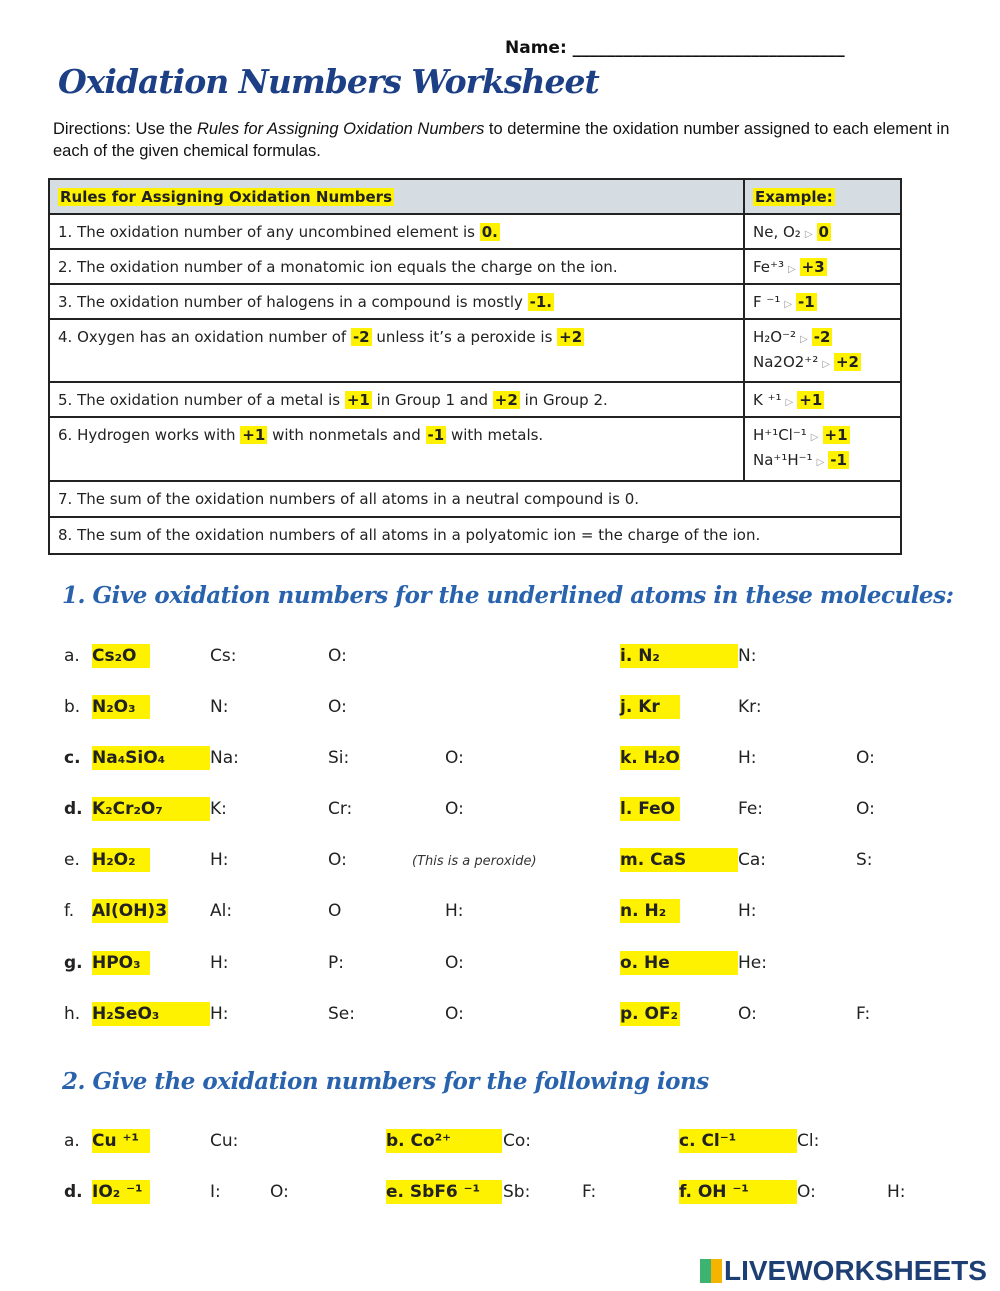 The width and height of the screenshot is (1000, 1291). What do you see at coordinates (768, 267) in the screenshot?
I see `example-formula: Fe⁺³` at bounding box center [768, 267].